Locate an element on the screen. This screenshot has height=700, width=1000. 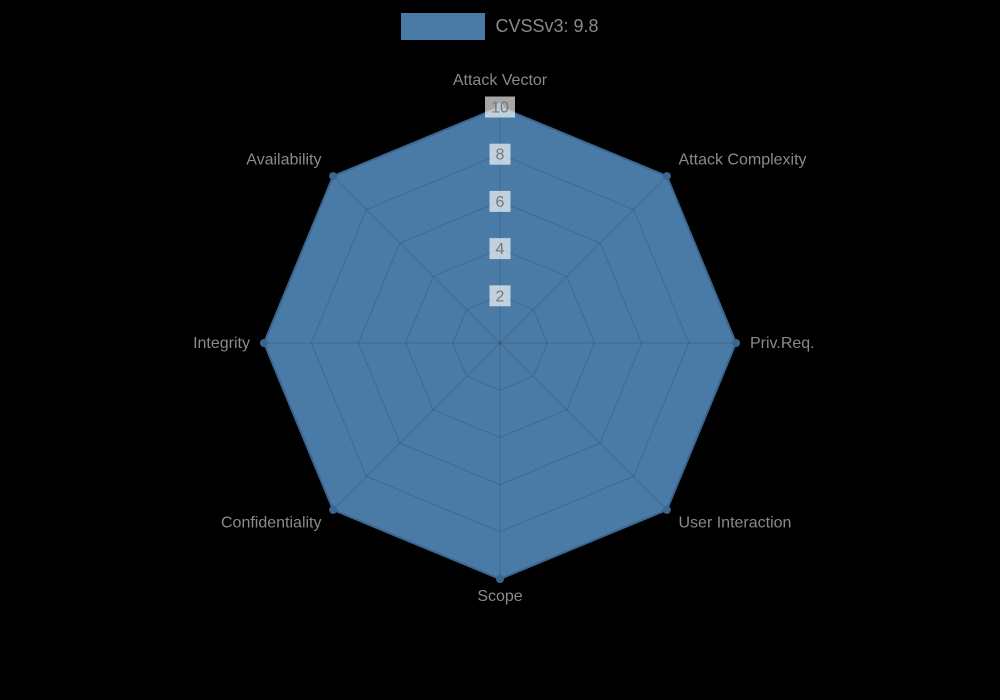
grid-ring is located at coordinates (500, 343).